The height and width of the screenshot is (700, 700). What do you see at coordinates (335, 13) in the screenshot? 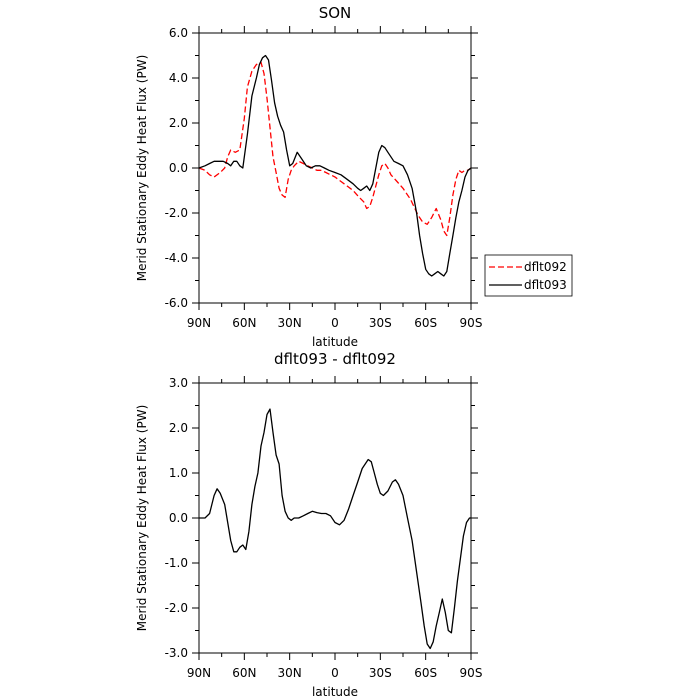
I see `chart-title: SON` at bounding box center [335, 13].